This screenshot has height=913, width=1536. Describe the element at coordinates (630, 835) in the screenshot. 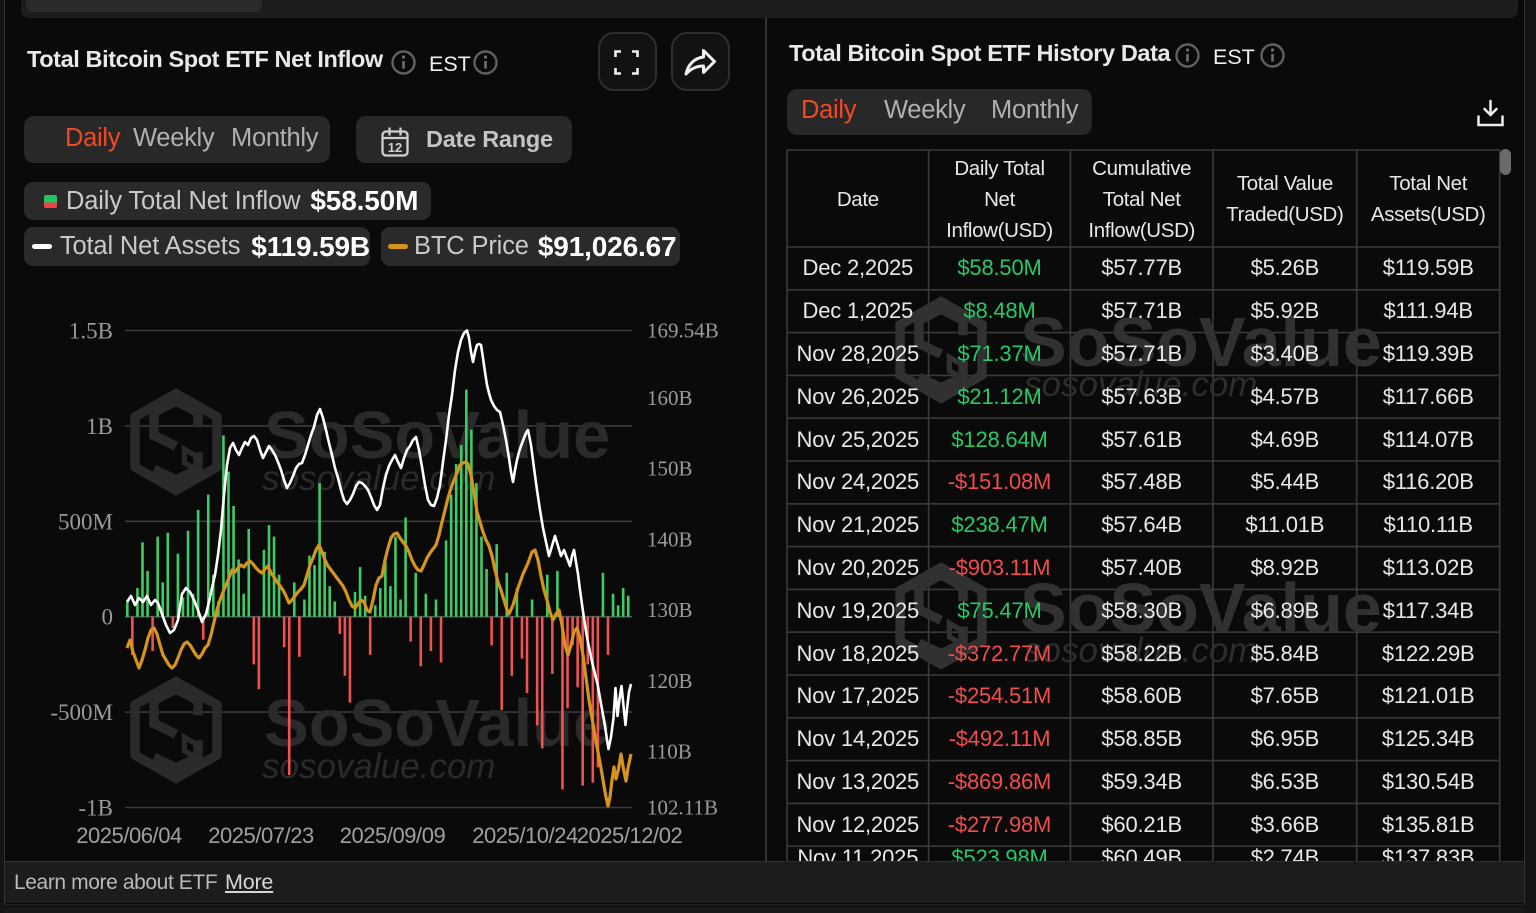

I see `svg-text: 2025/12/02` at that location.